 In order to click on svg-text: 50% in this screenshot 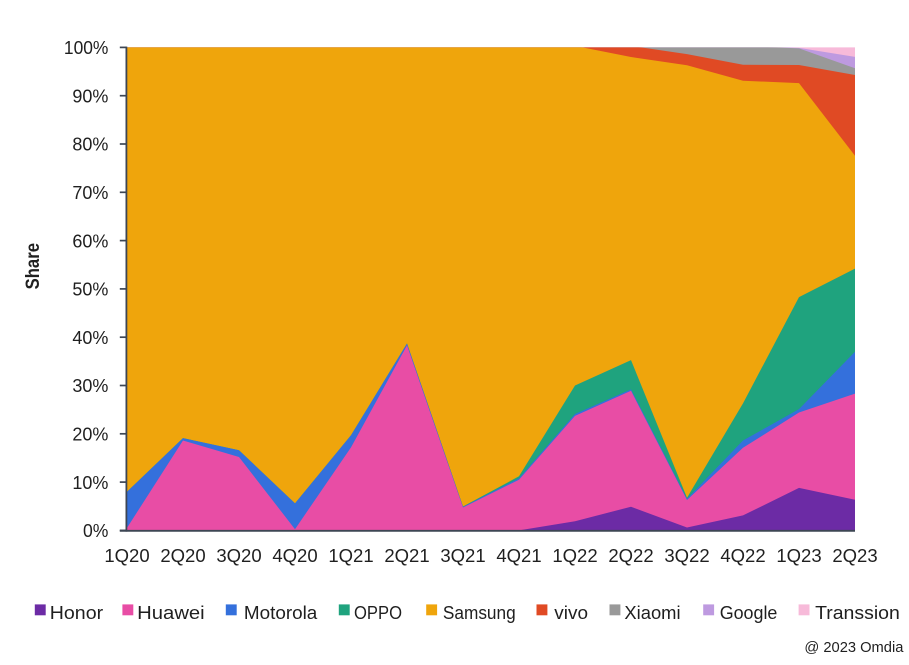, I will do `click(90, 289)`.